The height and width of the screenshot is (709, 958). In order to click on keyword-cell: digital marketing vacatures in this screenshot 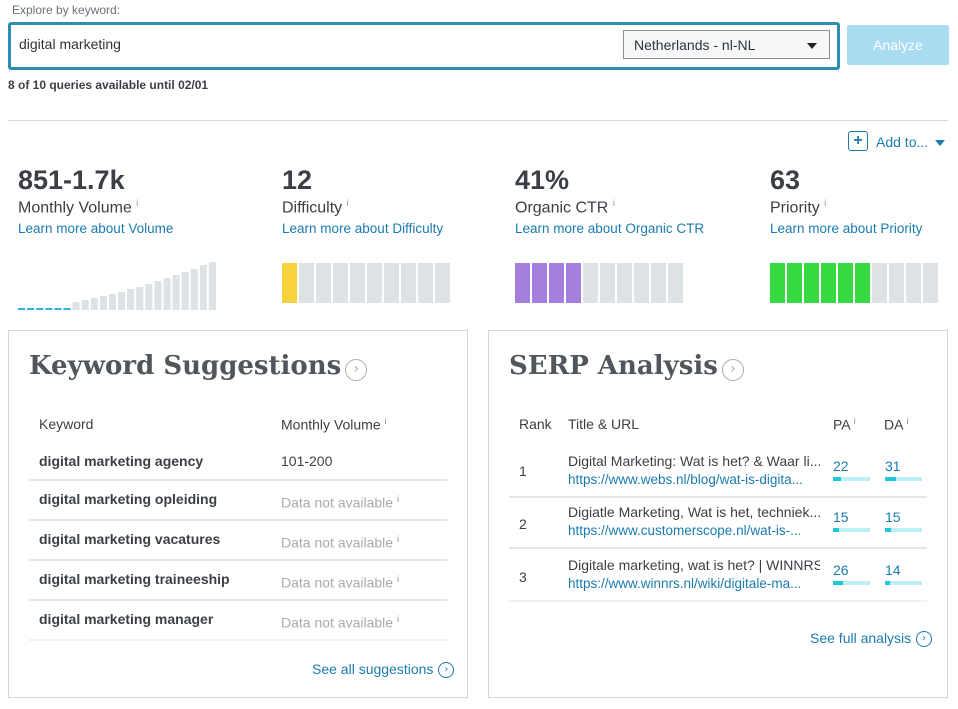, I will do `click(130, 539)`.